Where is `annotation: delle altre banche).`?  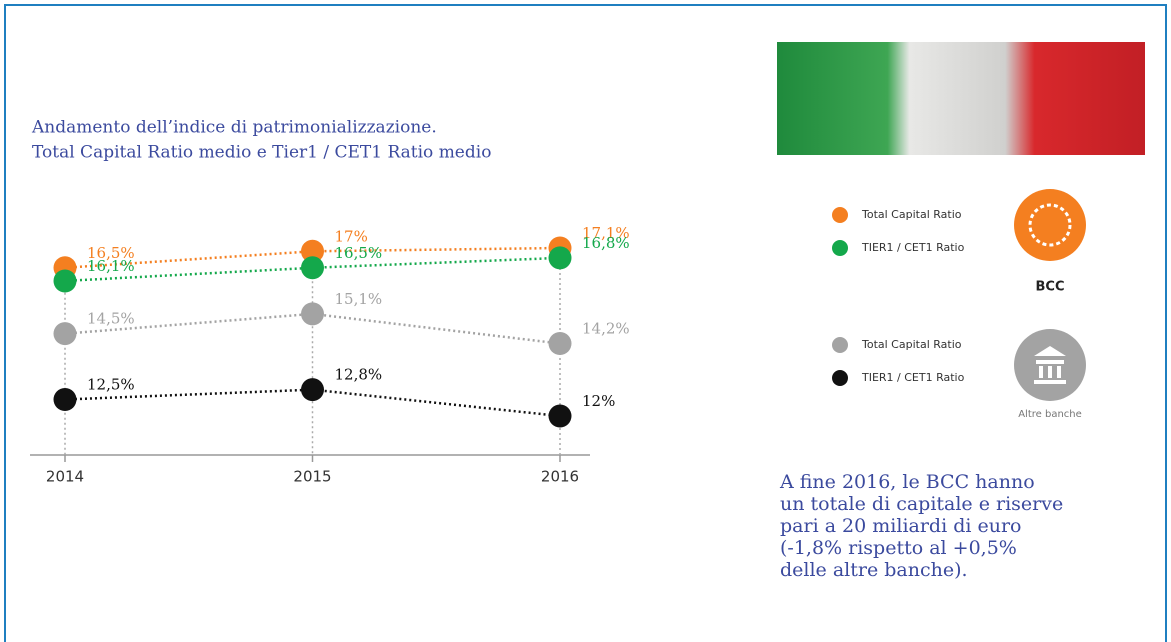 annotation: delle altre banche). is located at coordinates (874, 570).